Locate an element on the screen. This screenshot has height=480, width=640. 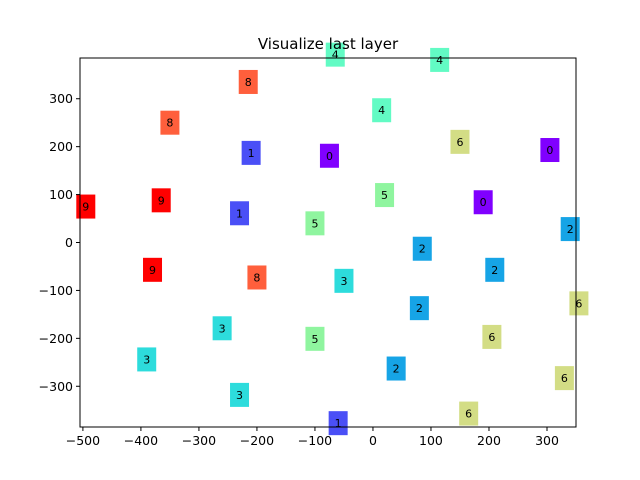
x-tick-label: −200 is located at coordinates (257, 440).